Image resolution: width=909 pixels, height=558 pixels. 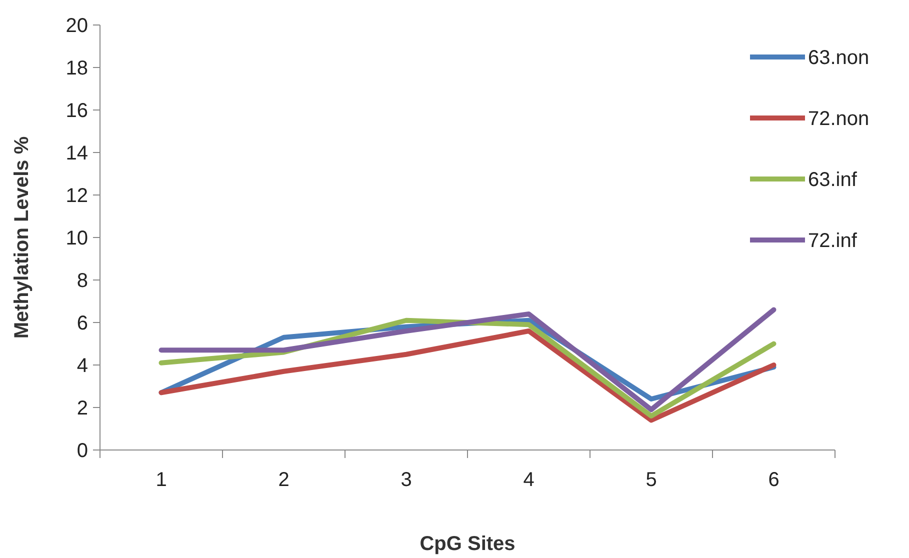 What do you see at coordinates (77, 69) in the screenshot?
I see `y-tick-label: 18` at bounding box center [77, 69].